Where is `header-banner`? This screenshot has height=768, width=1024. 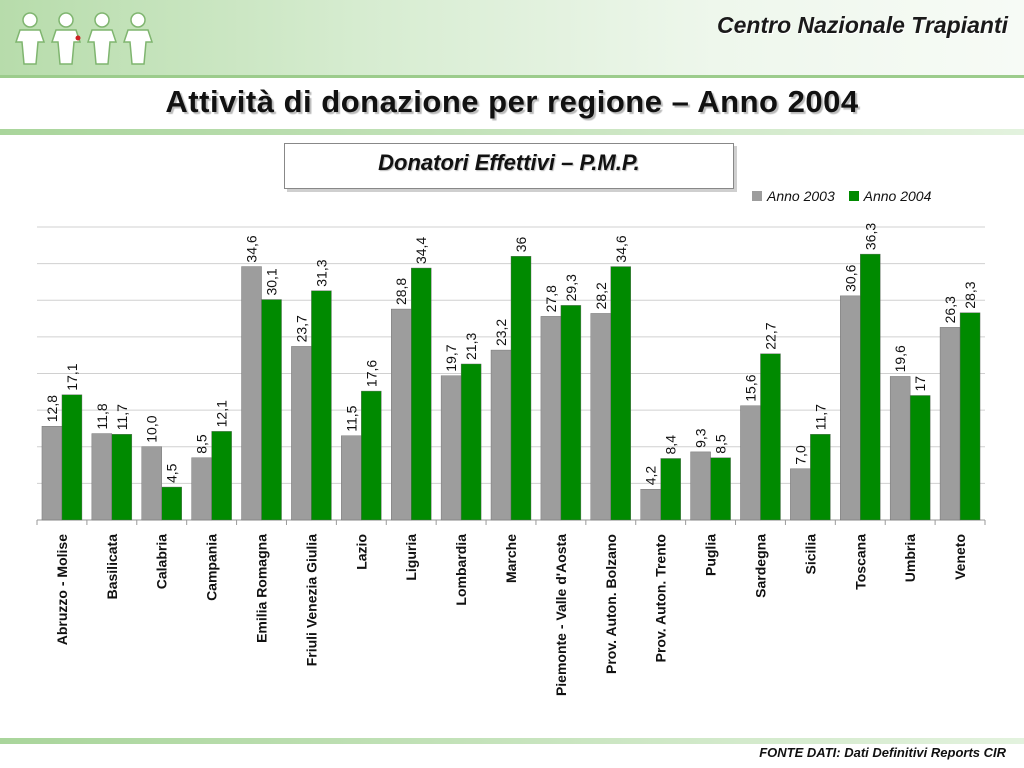 header-banner is located at coordinates (512, 39).